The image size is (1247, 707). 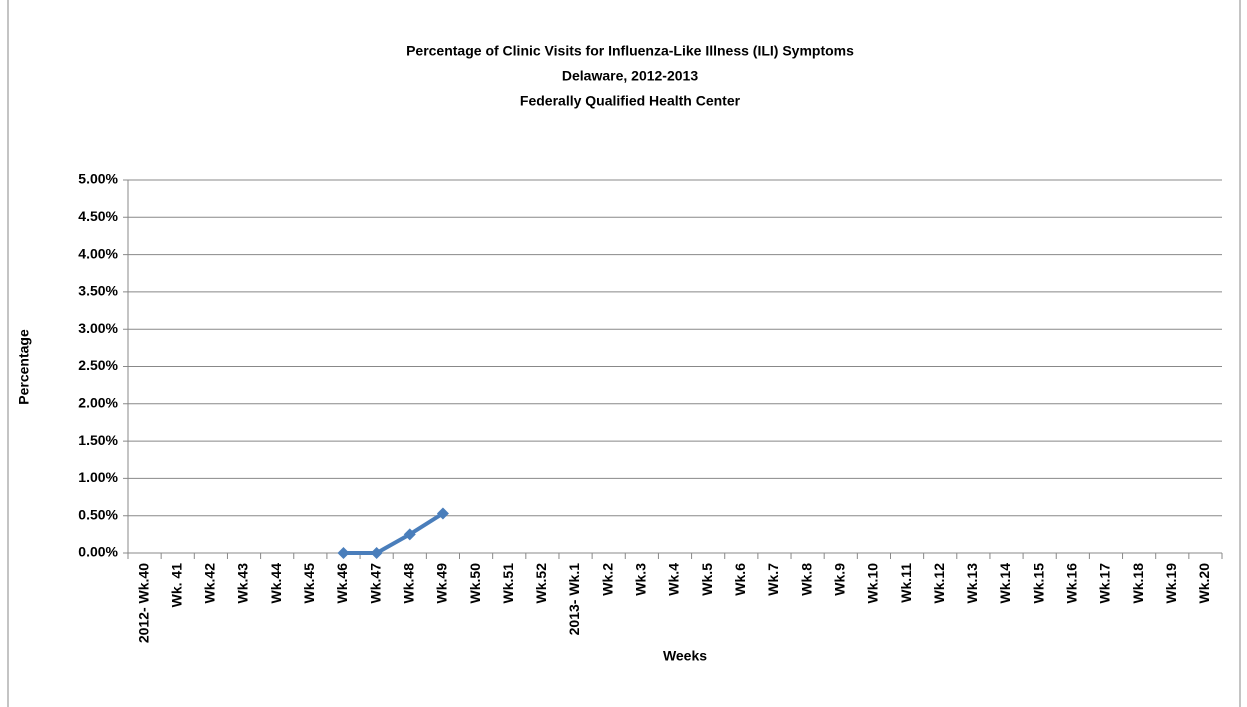 I want to click on y-tick-label: 1.00%, so click(x=98, y=477).